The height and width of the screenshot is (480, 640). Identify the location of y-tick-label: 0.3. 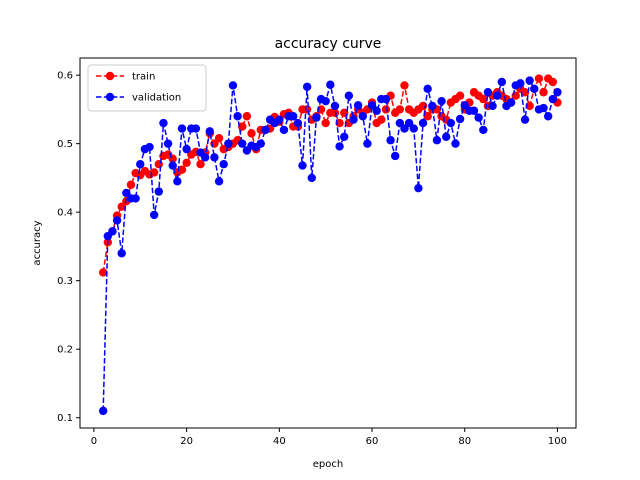
(65, 281).